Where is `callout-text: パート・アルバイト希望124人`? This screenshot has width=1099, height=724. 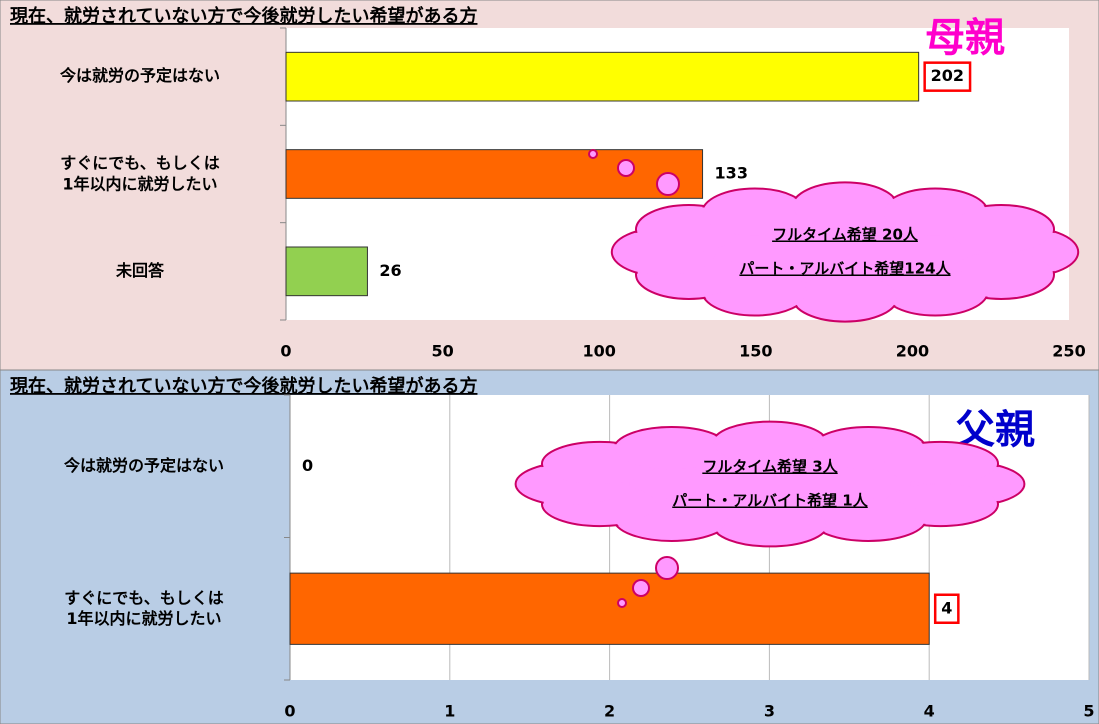
callout-text: パート・アルバイト希望124人 is located at coordinates (845, 269).